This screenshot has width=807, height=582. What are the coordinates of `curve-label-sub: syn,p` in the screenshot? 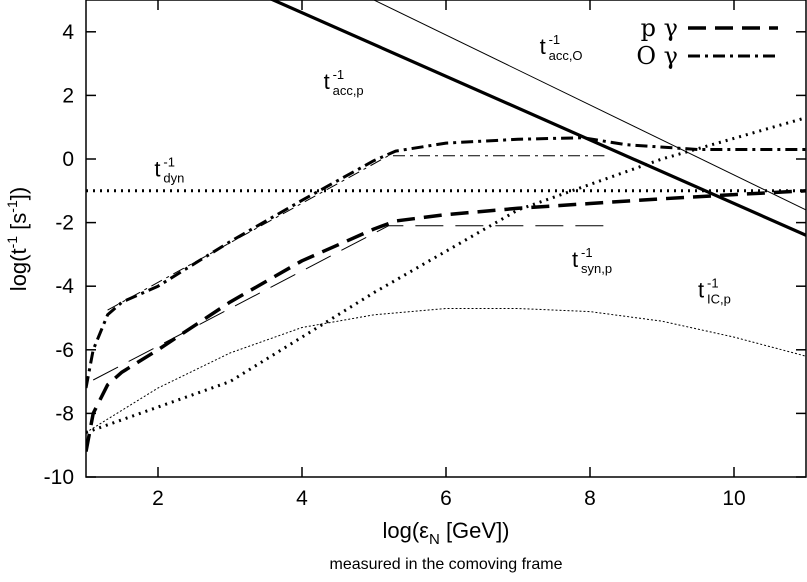 It's located at (596, 268).